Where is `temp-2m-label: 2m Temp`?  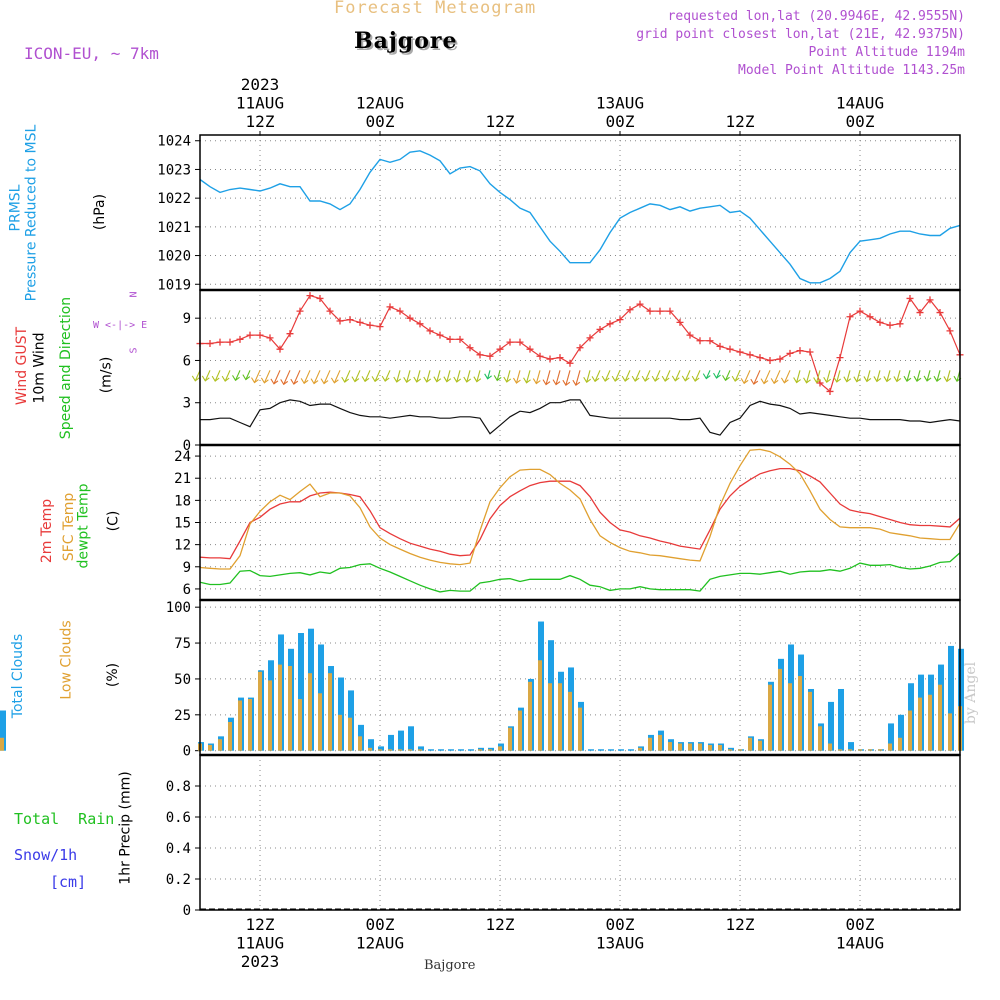 temp-2m-label: 2m Temp is located at coordinates (47, 531).